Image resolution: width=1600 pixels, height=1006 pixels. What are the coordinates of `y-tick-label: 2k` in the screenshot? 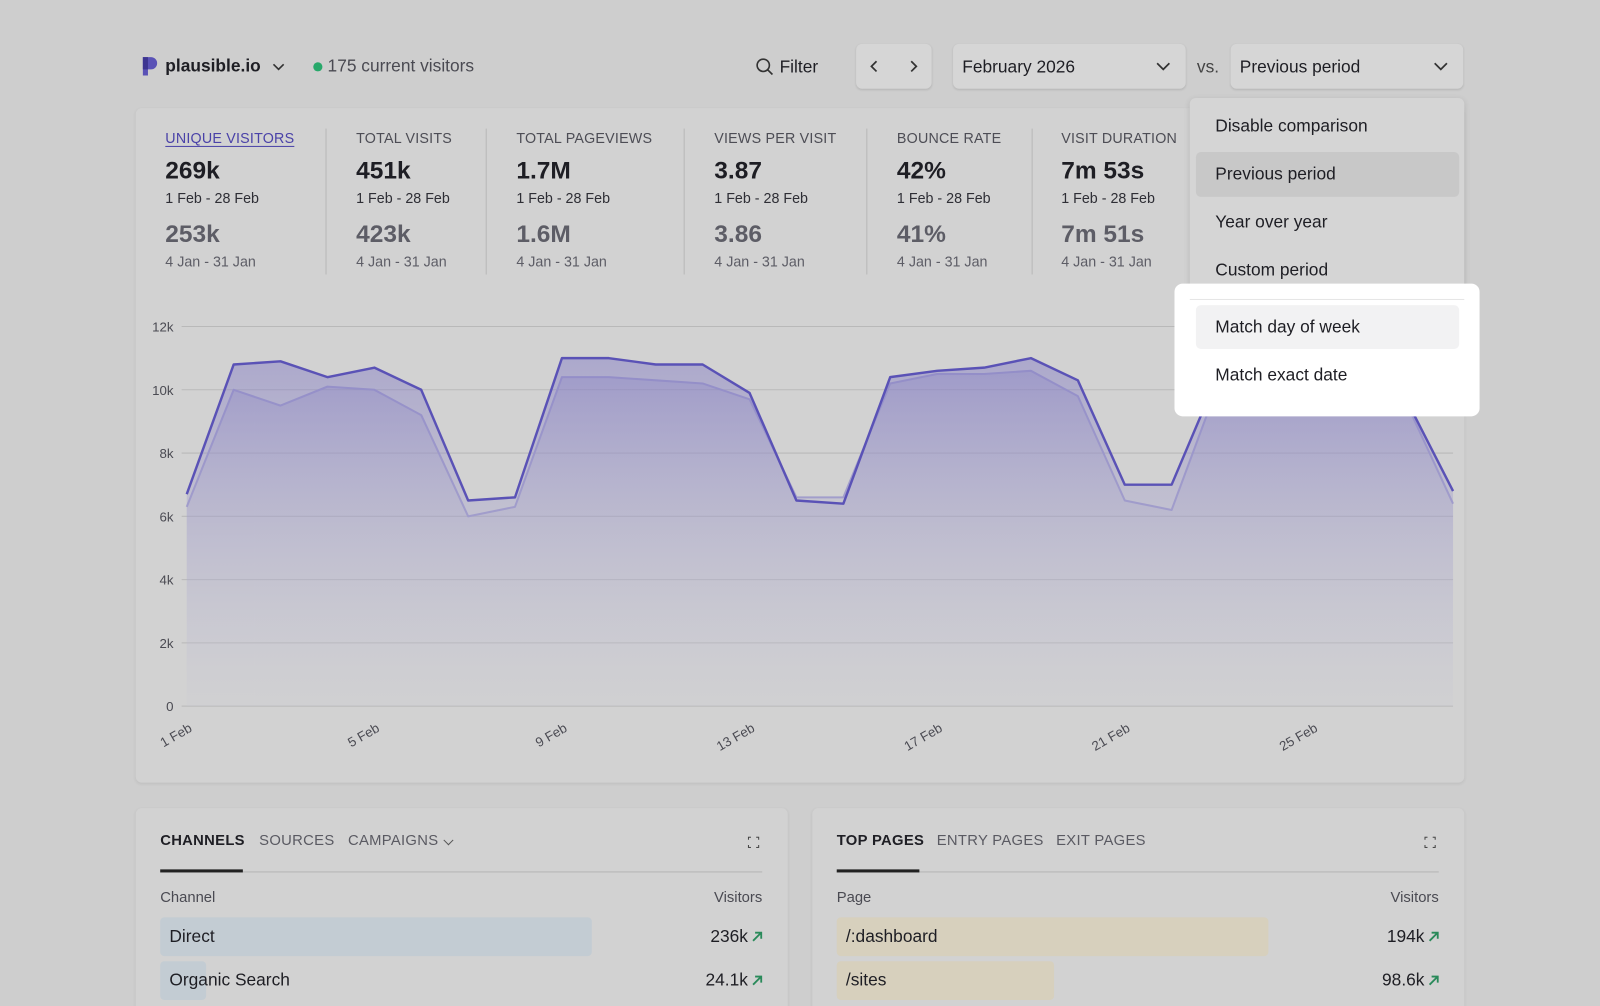 It's located at (166, 643).